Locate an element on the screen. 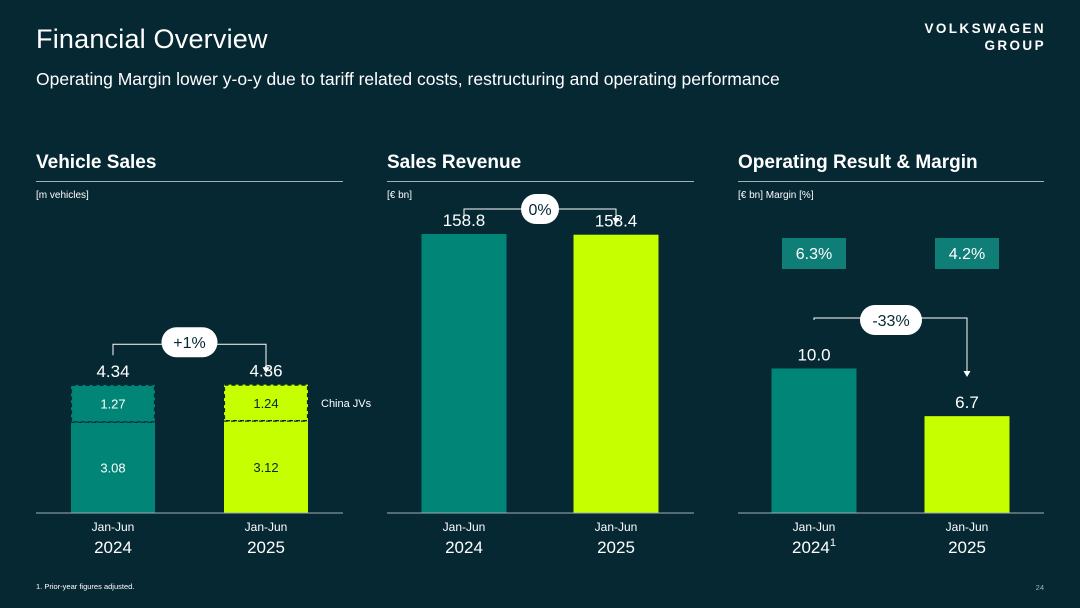  sales-revenue-change-badge is located at coordinates (540, 209).